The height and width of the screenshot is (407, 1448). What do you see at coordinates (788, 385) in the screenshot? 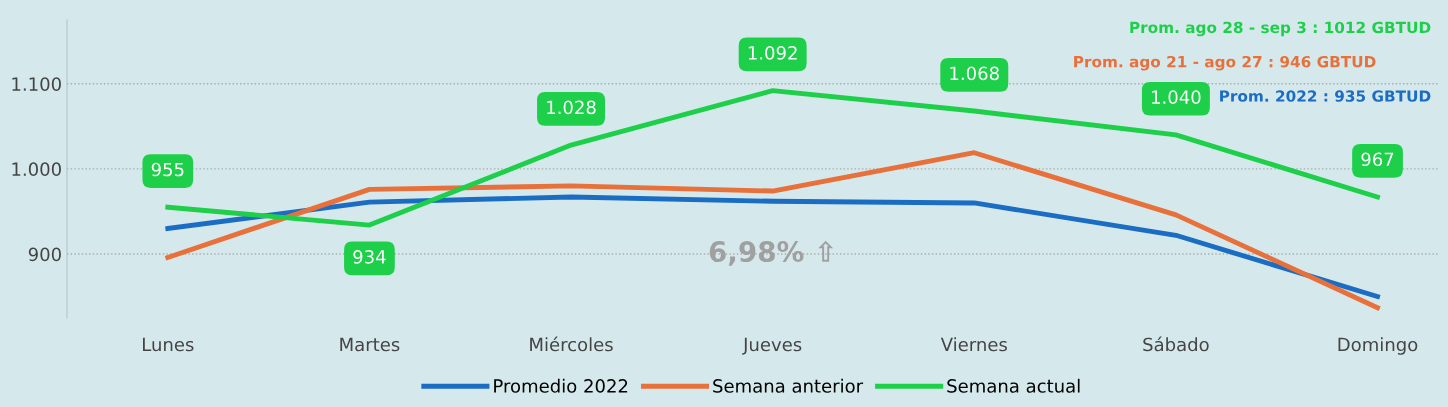
I see `legend-label: Semana anterior` at bounding box center [788, 385].